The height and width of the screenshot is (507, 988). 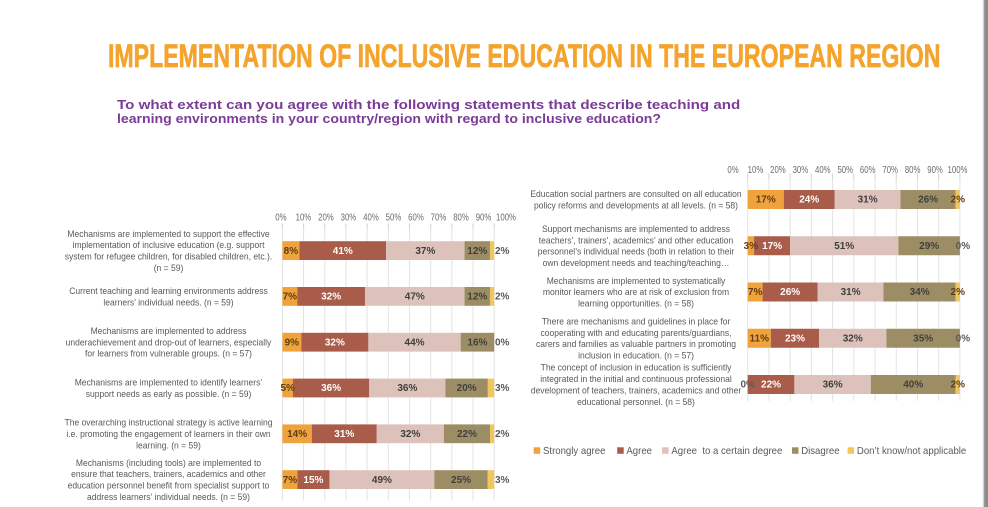 What do you see at coordinates (639, 451) in the screenshot?
I see `svg-text: Agree` at bounding box center [639, 451].